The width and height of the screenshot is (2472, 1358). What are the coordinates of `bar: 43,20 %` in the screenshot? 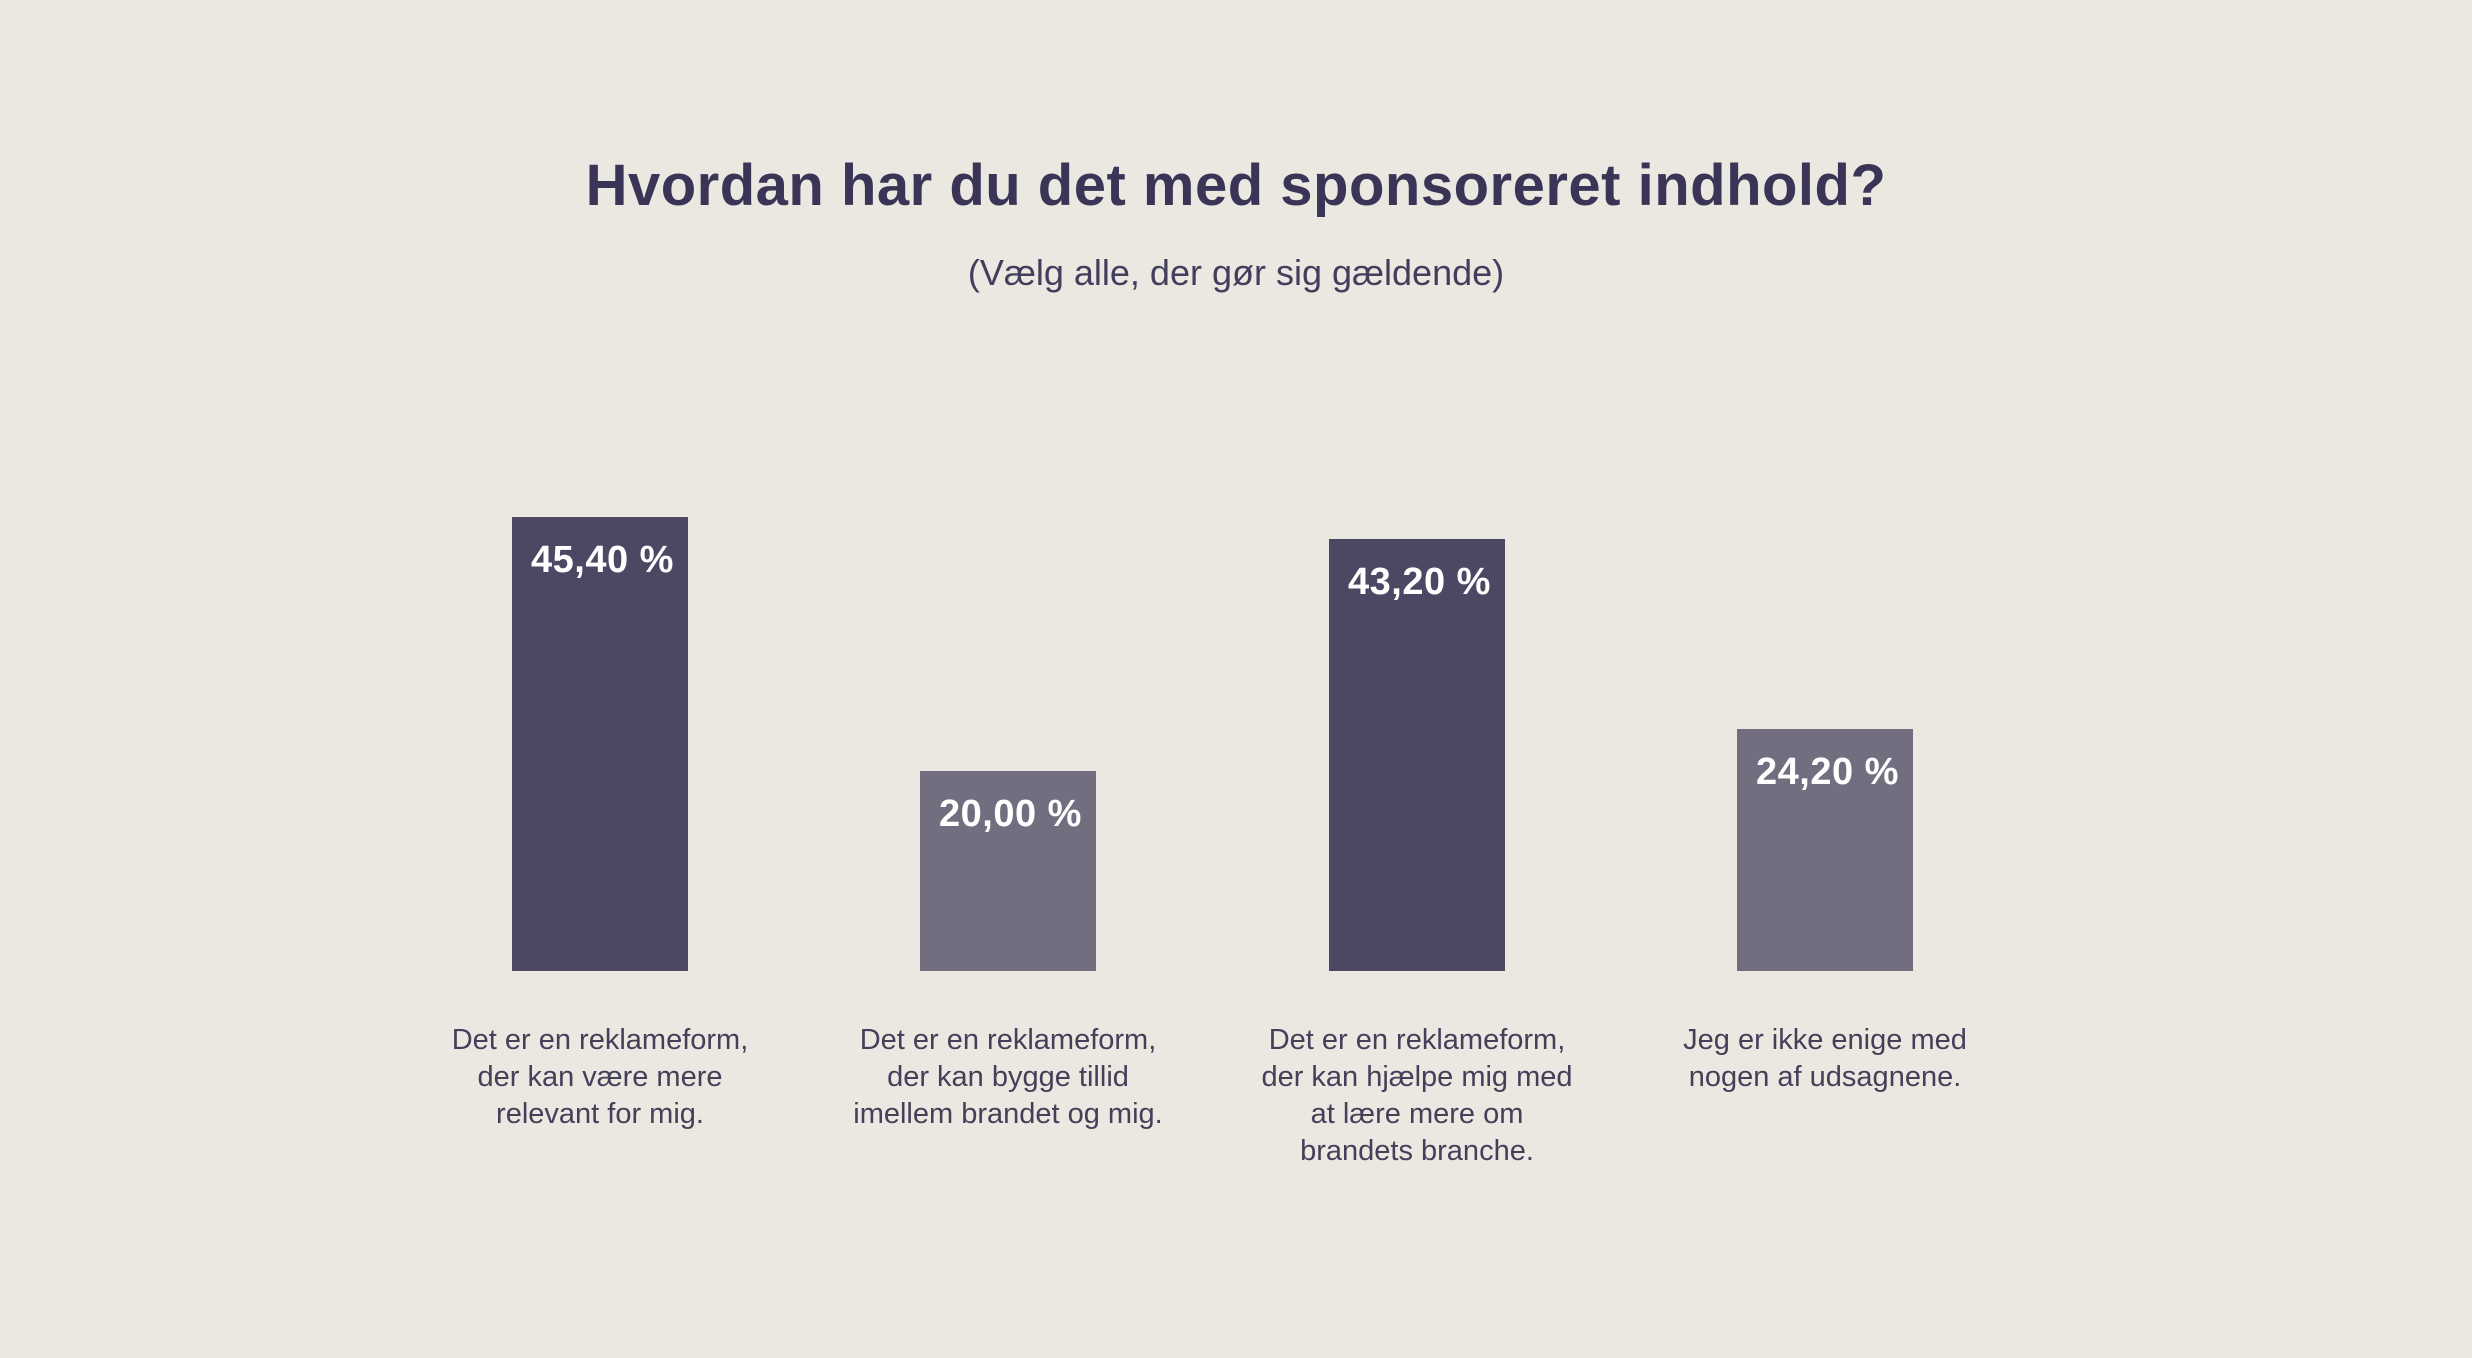 It's located at (1417, 755).